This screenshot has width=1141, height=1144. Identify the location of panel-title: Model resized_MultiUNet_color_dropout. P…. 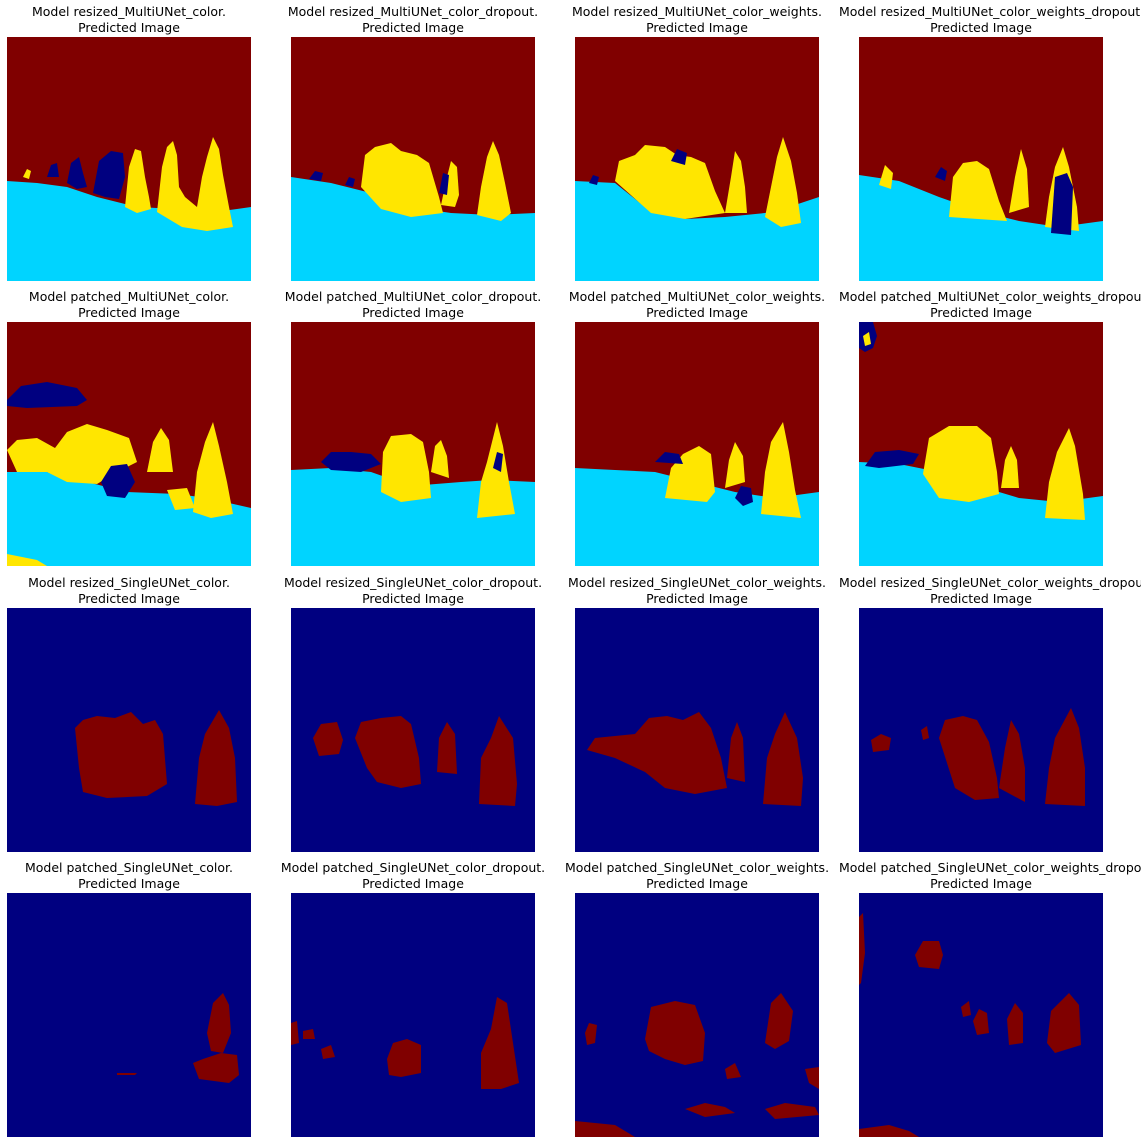
(413, 19).